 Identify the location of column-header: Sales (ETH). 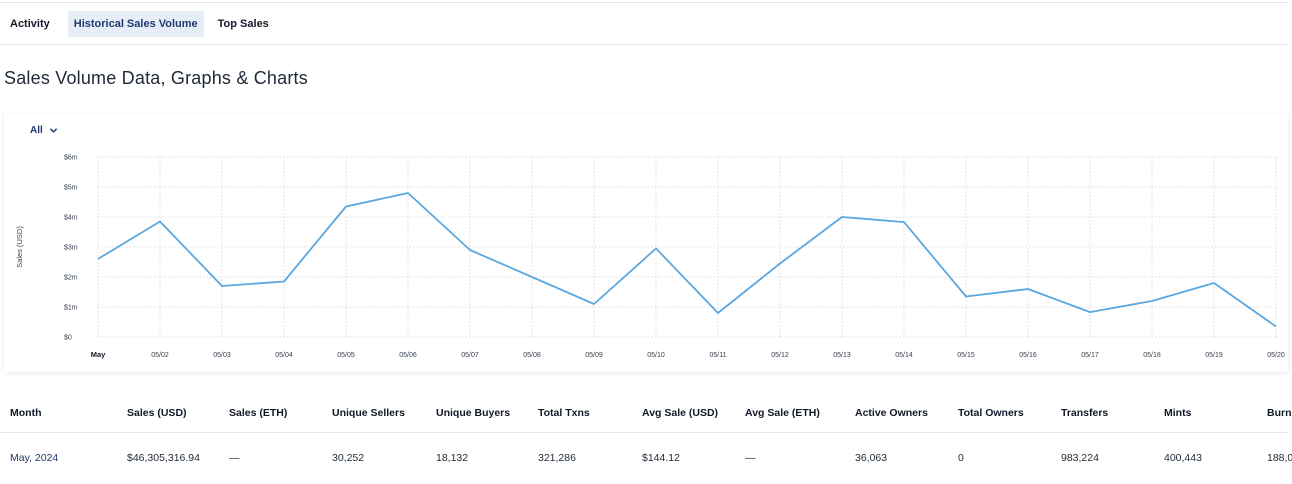
(258, 413).